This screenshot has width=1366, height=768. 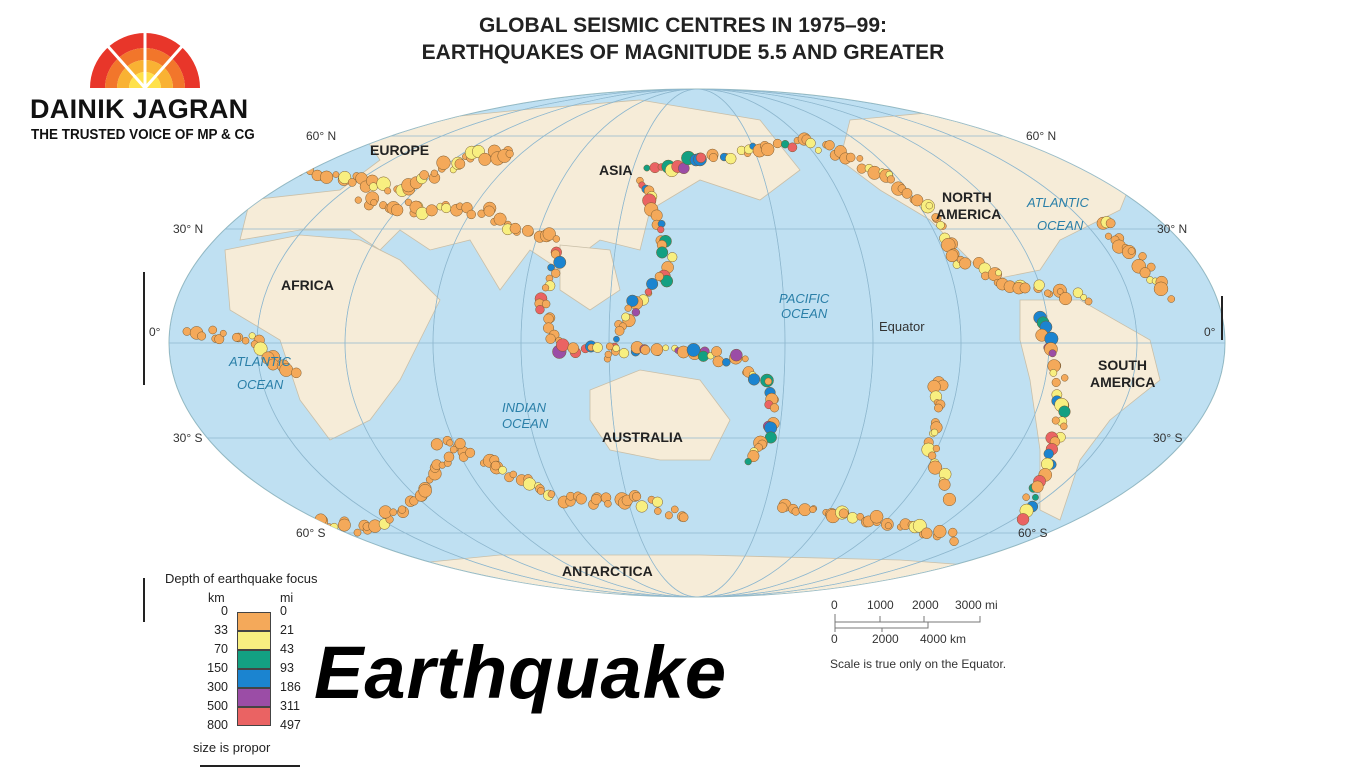 What do you see at coordinates (880, 605) in the screenshot?
I see `scale-mi-1000: 1000` at bounding box center [880, 605].